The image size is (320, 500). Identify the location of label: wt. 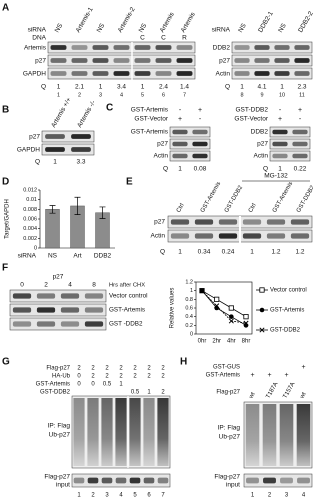
(303, 395).